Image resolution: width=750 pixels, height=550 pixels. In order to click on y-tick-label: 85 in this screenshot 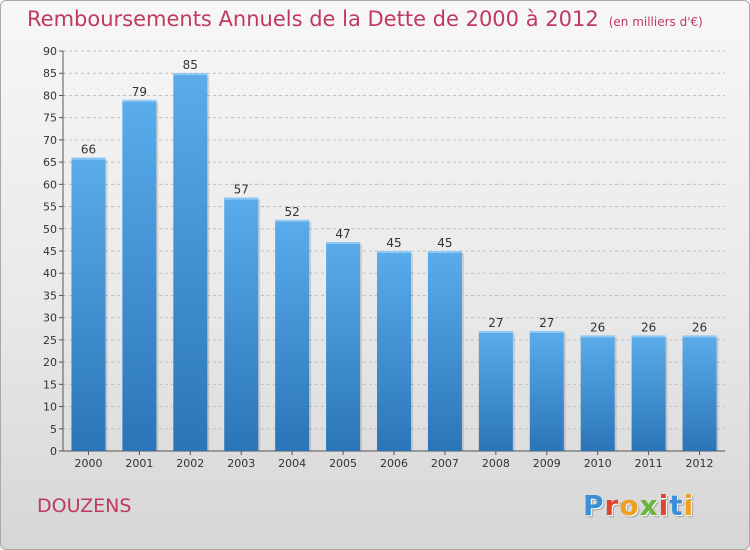, I will do `click(50, 73)`.